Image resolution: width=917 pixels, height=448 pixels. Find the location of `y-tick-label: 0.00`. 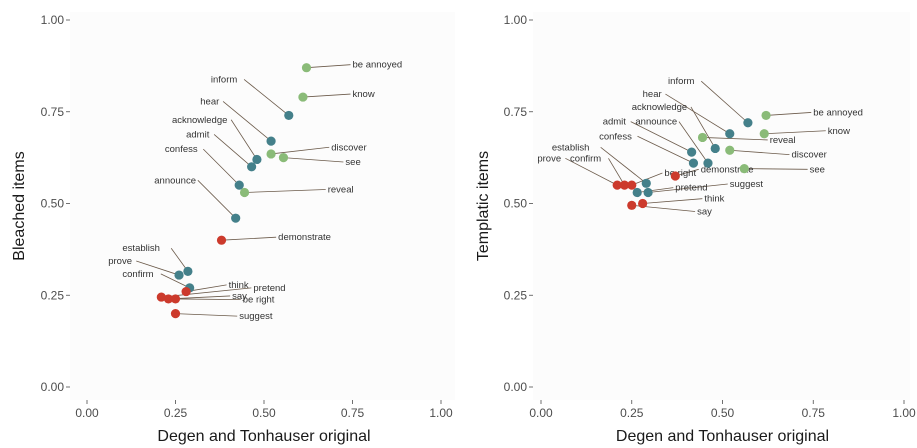

y-tick-label: 0.00 is located at coordinates (53, 387).